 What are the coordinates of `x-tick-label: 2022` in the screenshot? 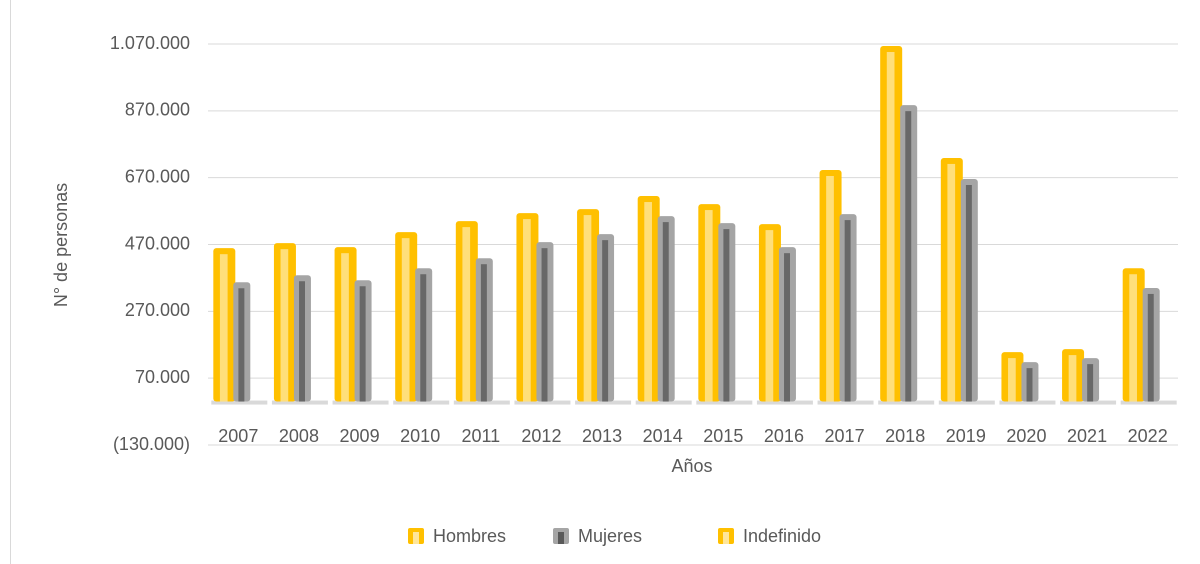 It's located at (1148, 436).